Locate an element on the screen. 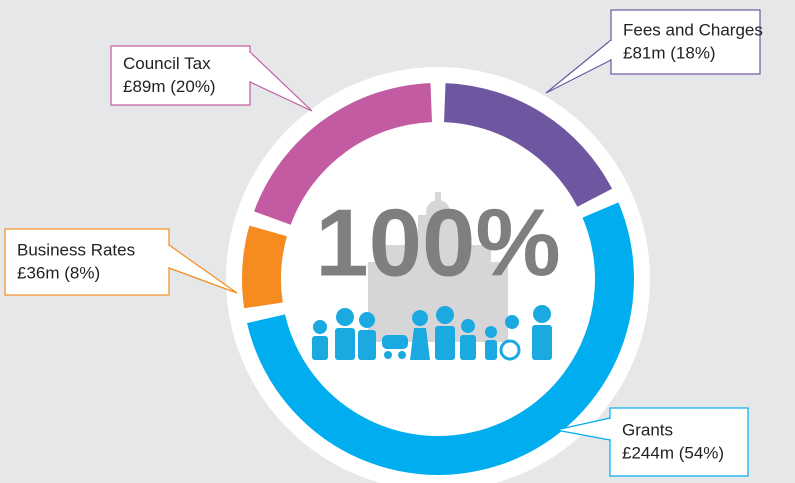 The image size is (795, 483). category-label: Fees and Charges is located at coordinates (693, 29).